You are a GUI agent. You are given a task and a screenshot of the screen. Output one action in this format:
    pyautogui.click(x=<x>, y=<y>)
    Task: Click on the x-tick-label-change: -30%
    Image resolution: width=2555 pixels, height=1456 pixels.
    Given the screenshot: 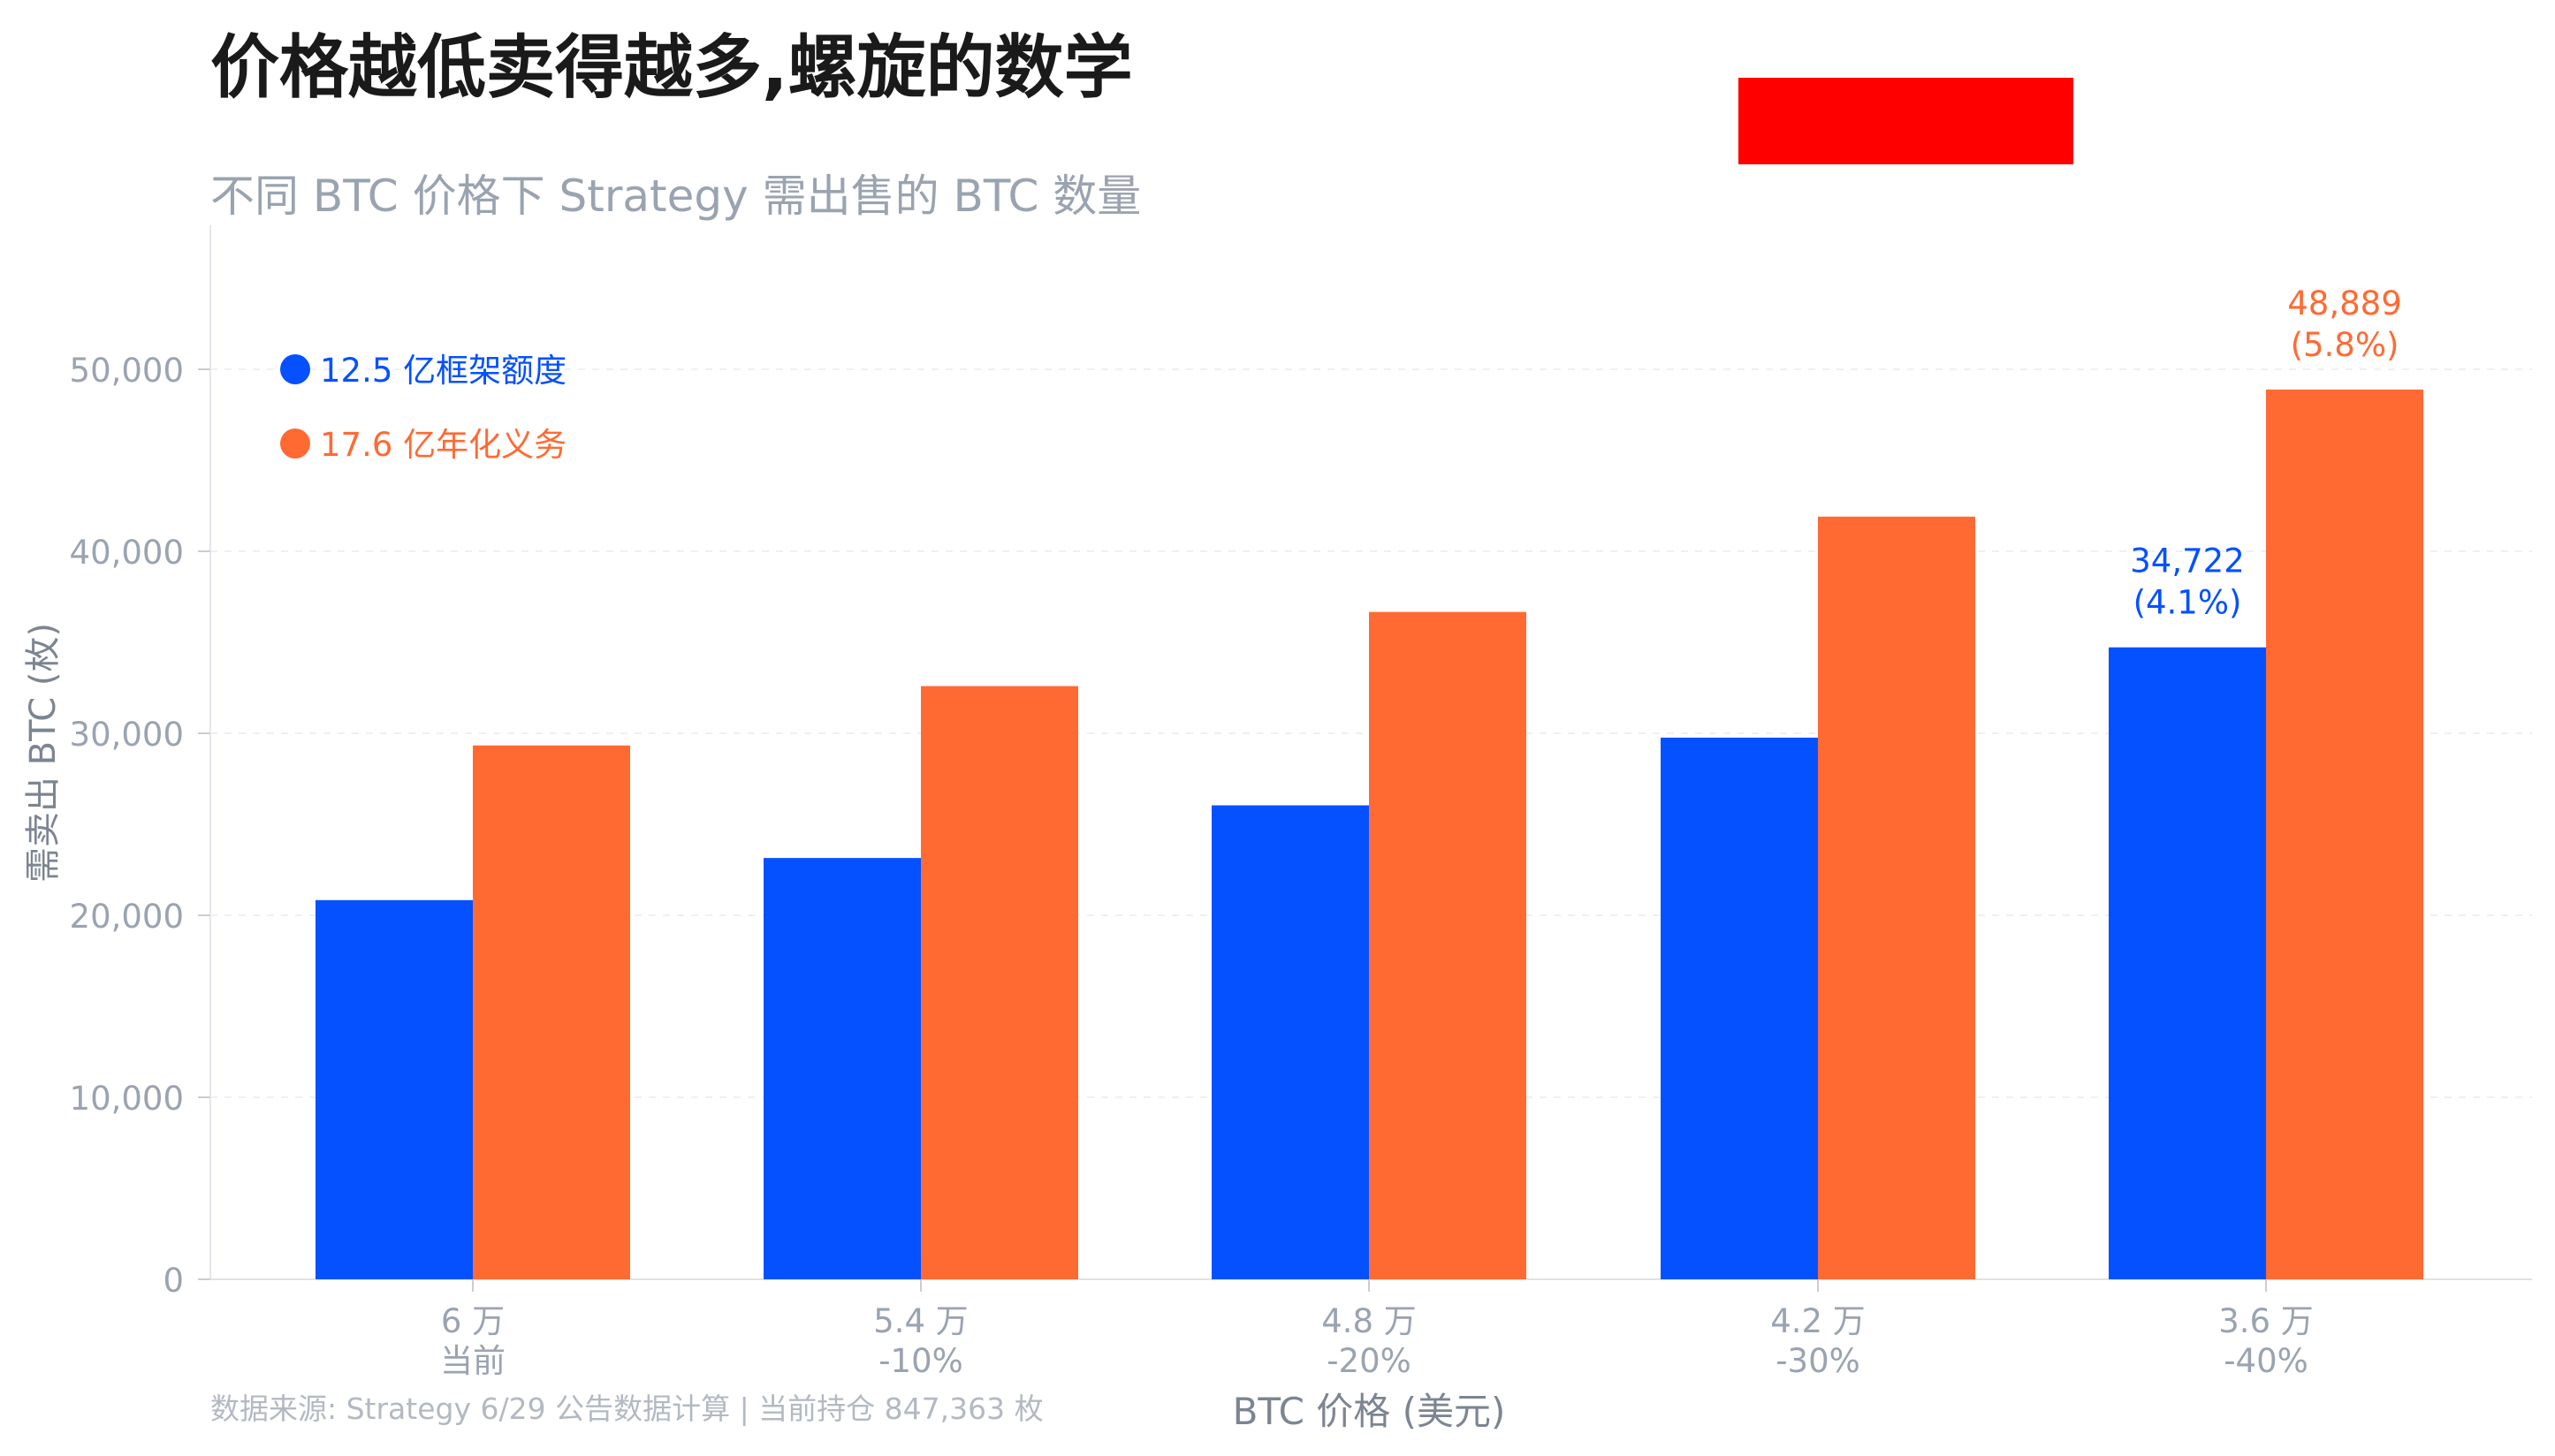 What is the action you would take?
    pyautogui.click(x=1818, y=1361)
    